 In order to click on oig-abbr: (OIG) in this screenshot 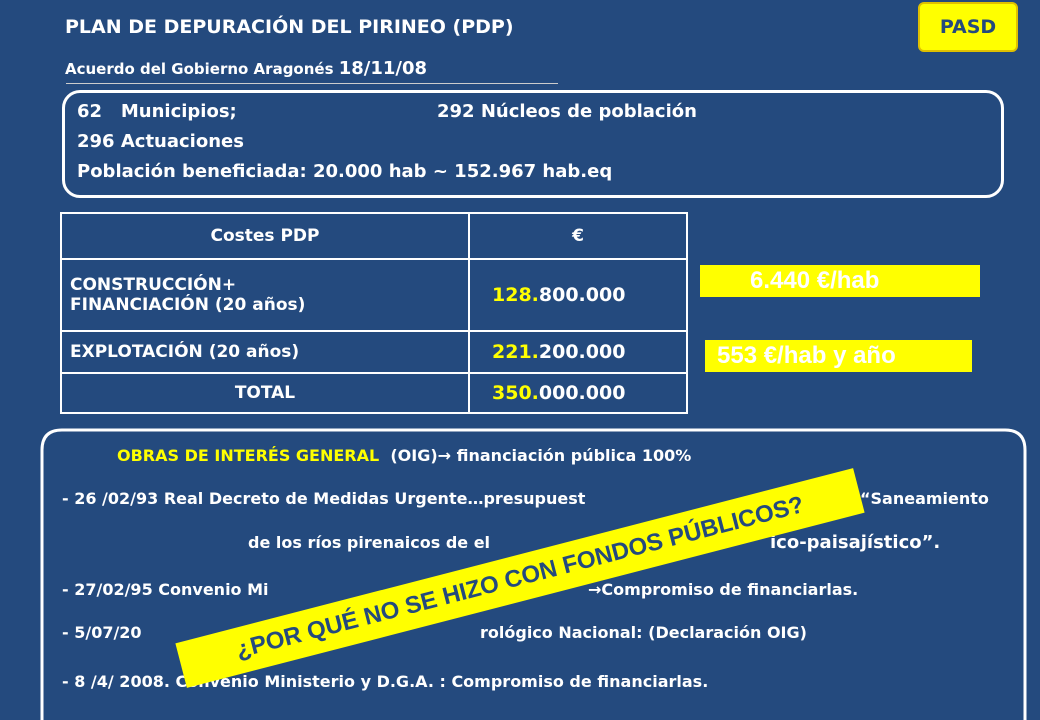, I will do `click(414, 455)`.